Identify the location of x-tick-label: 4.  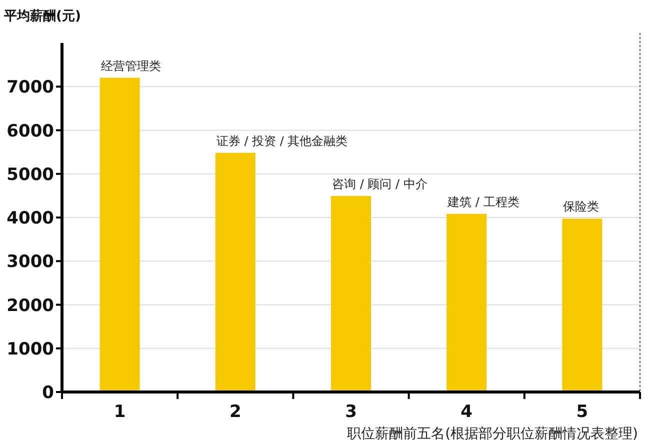
(466, 412).